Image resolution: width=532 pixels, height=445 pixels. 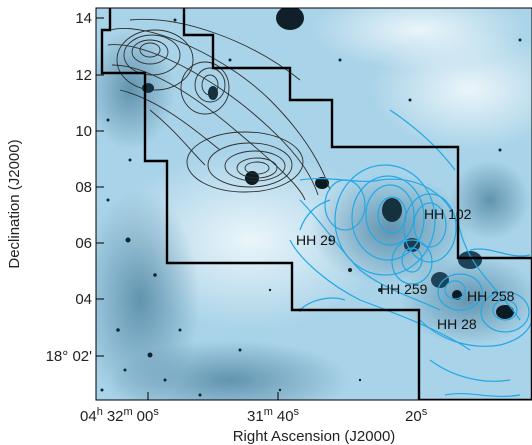 I want to click on annotation-hh259: HH 259, so click(x=404, y=289).